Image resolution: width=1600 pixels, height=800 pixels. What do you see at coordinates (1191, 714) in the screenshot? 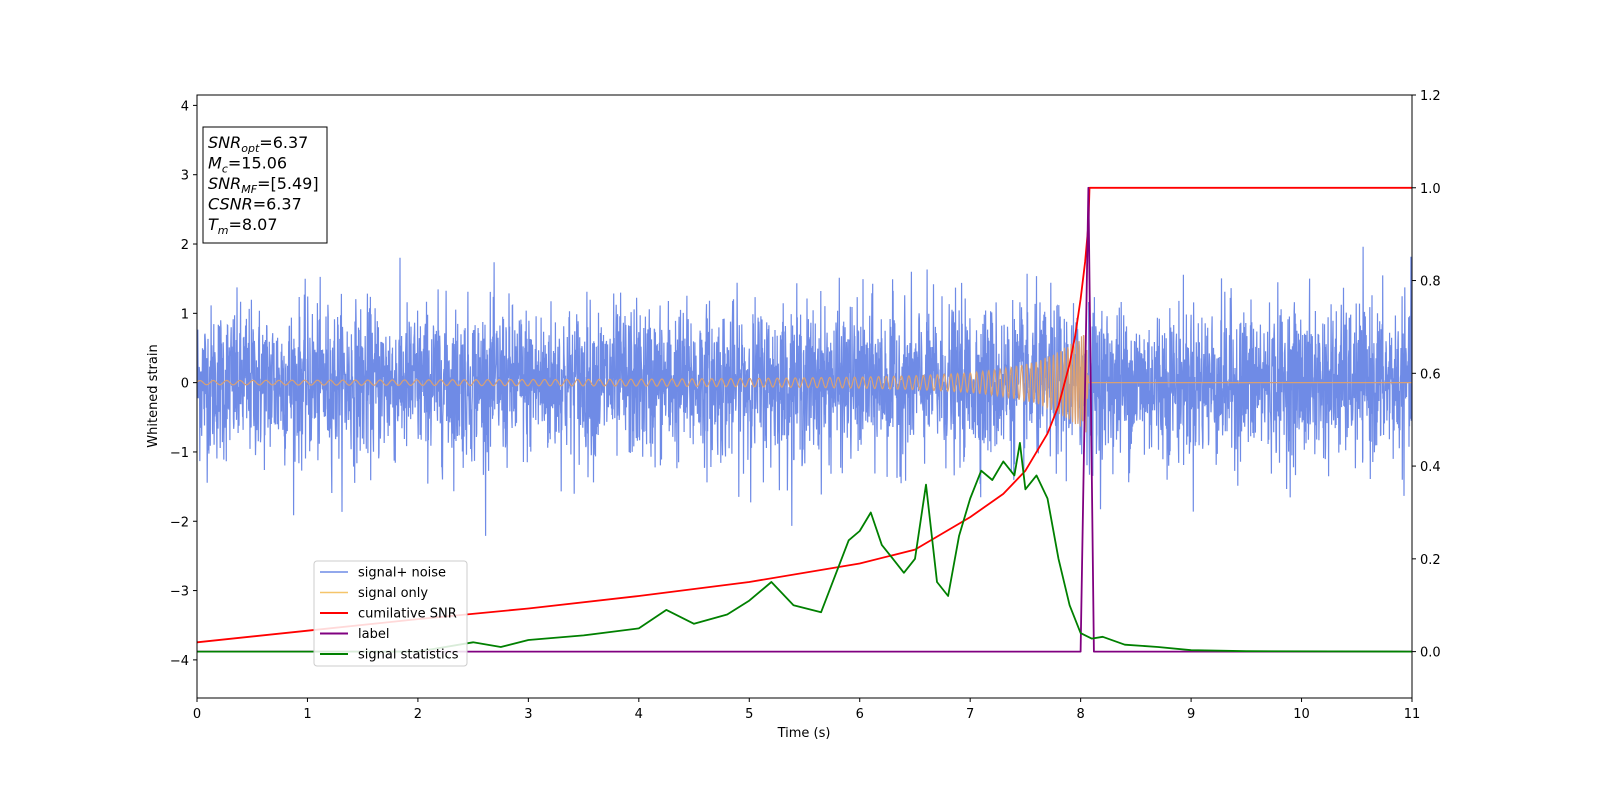
I see `x-tick-label: 9` at bounding box center [1191, 714].